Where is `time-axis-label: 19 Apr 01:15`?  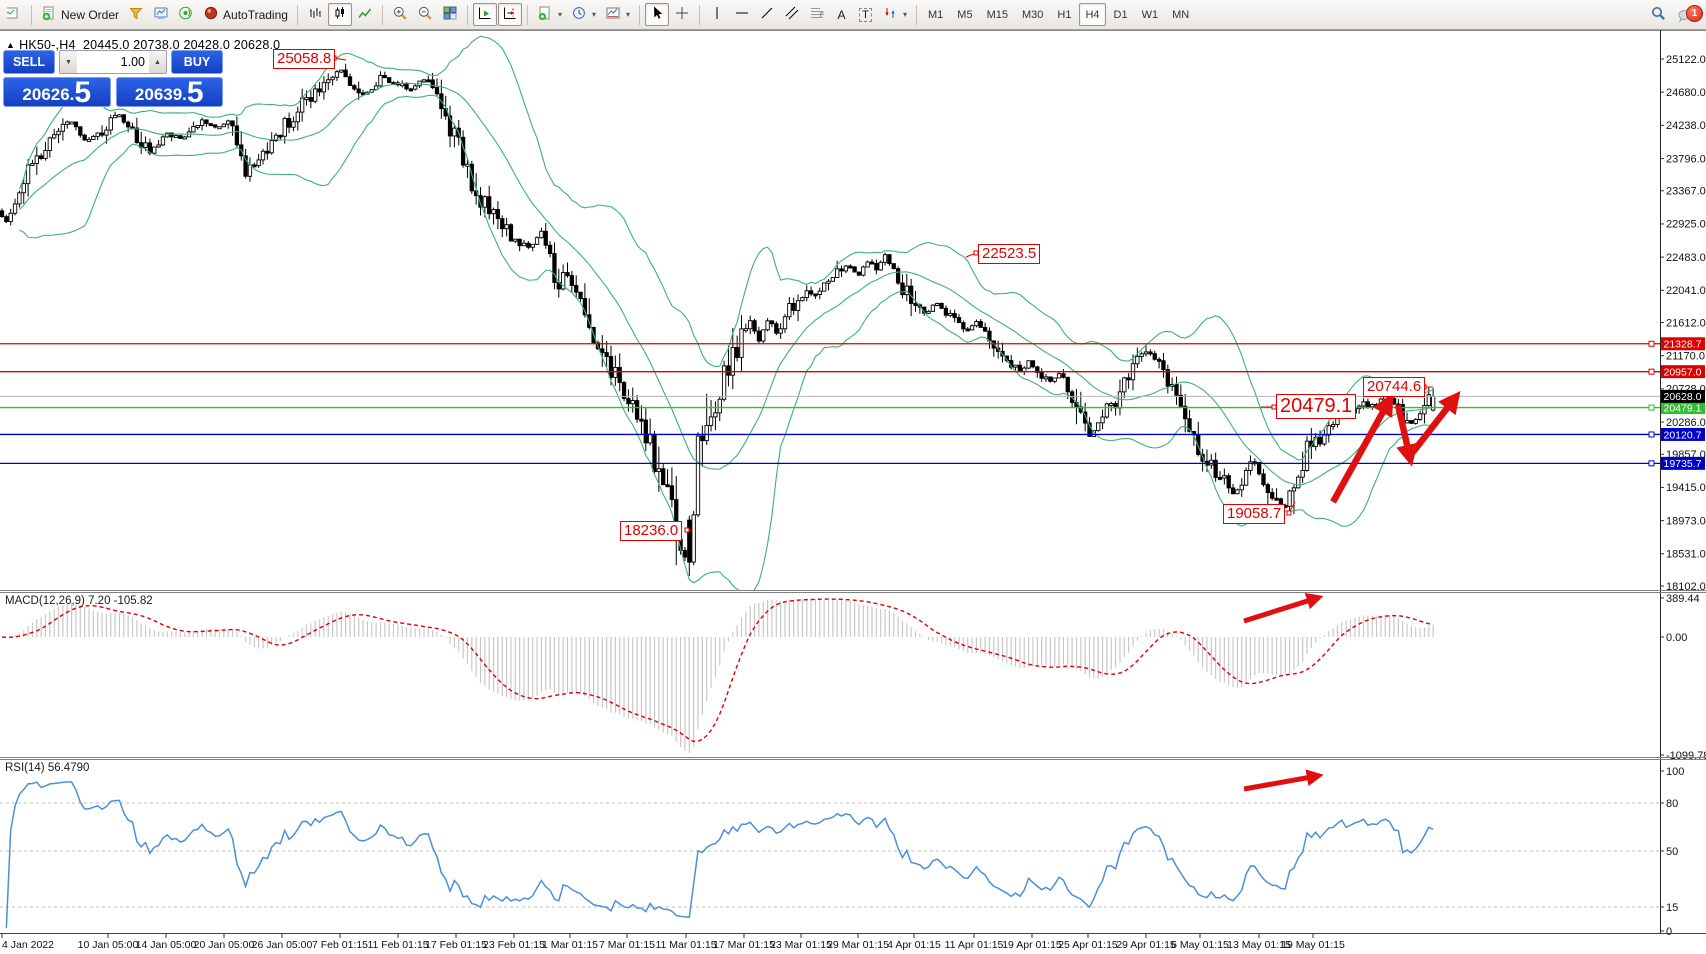
time-axis-label: 19 Apr 01:15 is located at coordinates (1032, 945).